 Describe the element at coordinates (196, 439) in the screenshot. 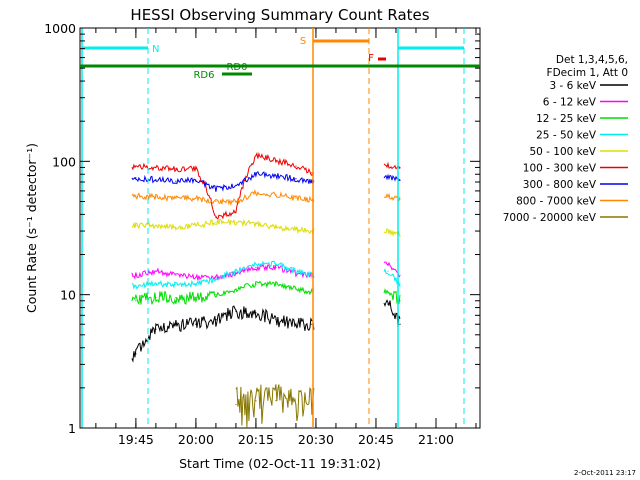

I see `x-tick-label: 20:00` at that location.